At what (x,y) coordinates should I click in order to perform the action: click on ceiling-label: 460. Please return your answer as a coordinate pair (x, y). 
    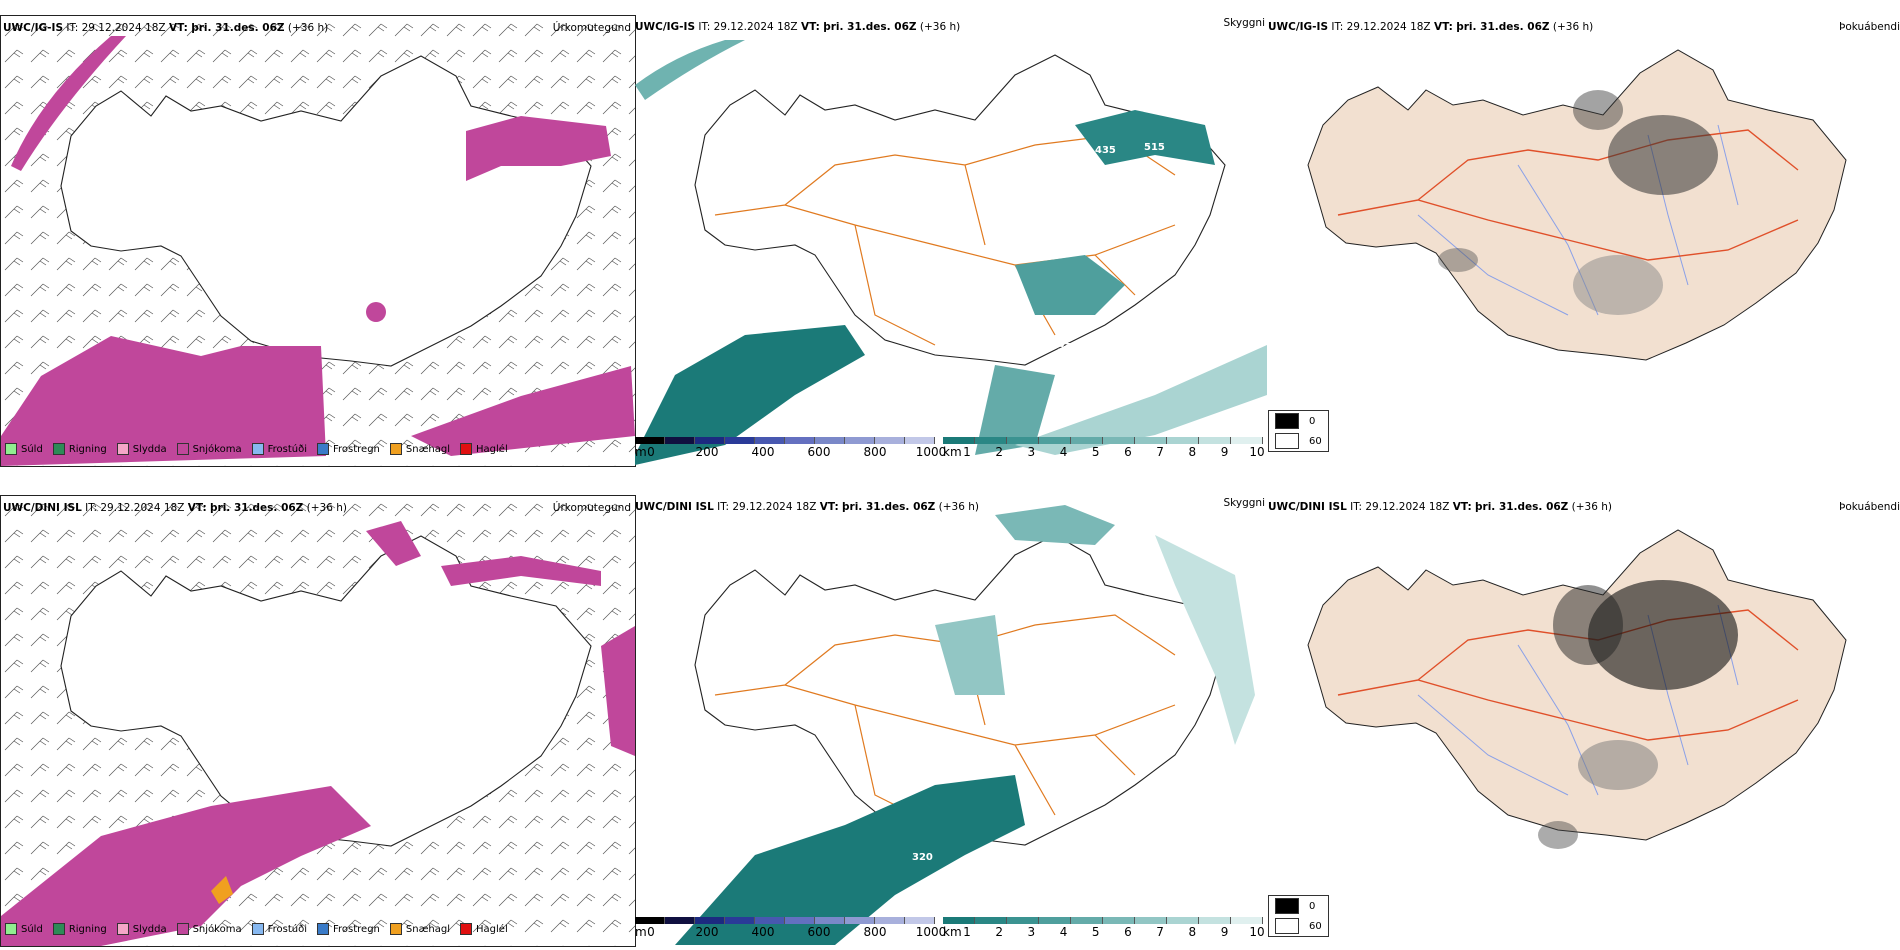
    Looking at the image, I should click on (1058, 173).